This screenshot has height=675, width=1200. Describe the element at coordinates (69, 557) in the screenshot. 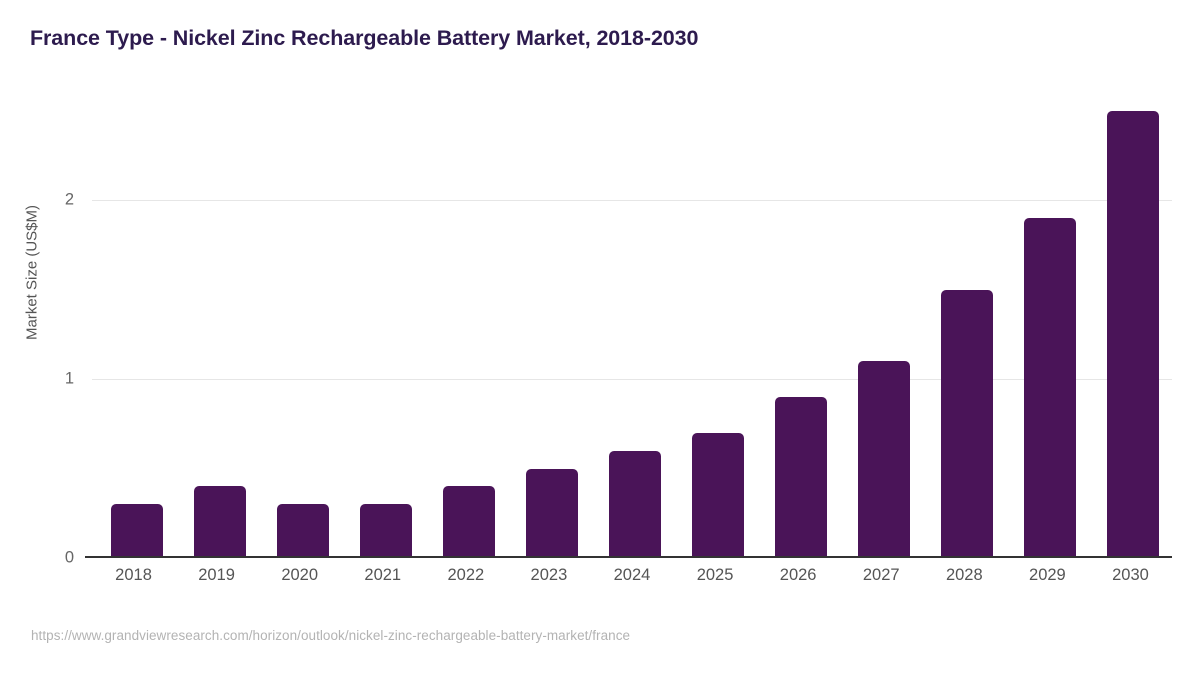

I see `y-axis-tick-label: 0` at that location.